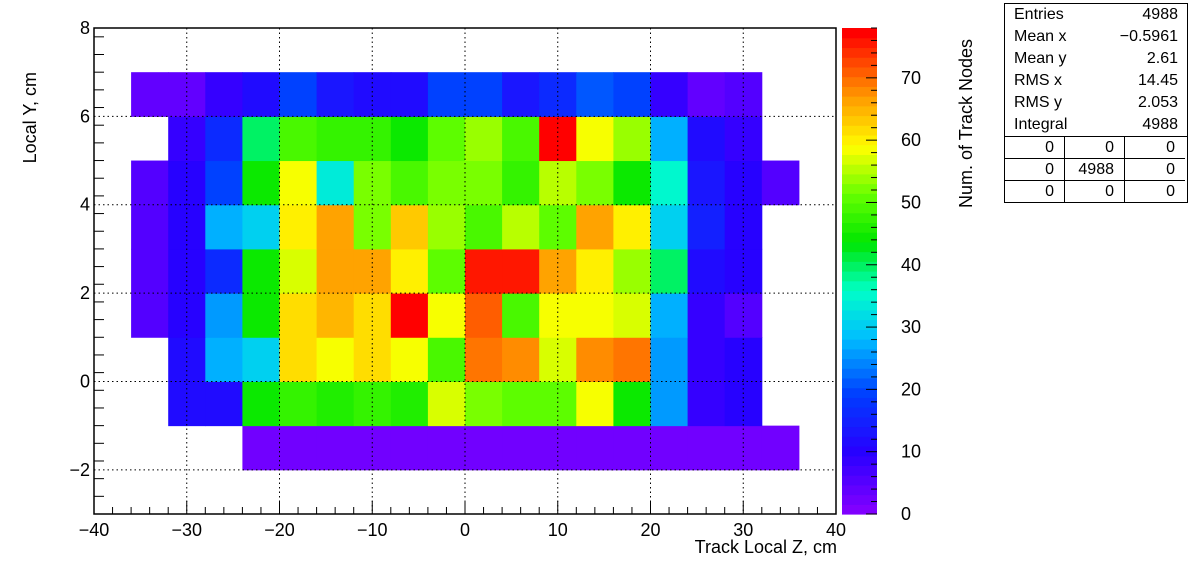 This screenshot has height=572, width=1196. What do you see at coordinates (743, 530) in the screenshot?
I see `x-tick-label: 30` at bounding box center [743, 530].